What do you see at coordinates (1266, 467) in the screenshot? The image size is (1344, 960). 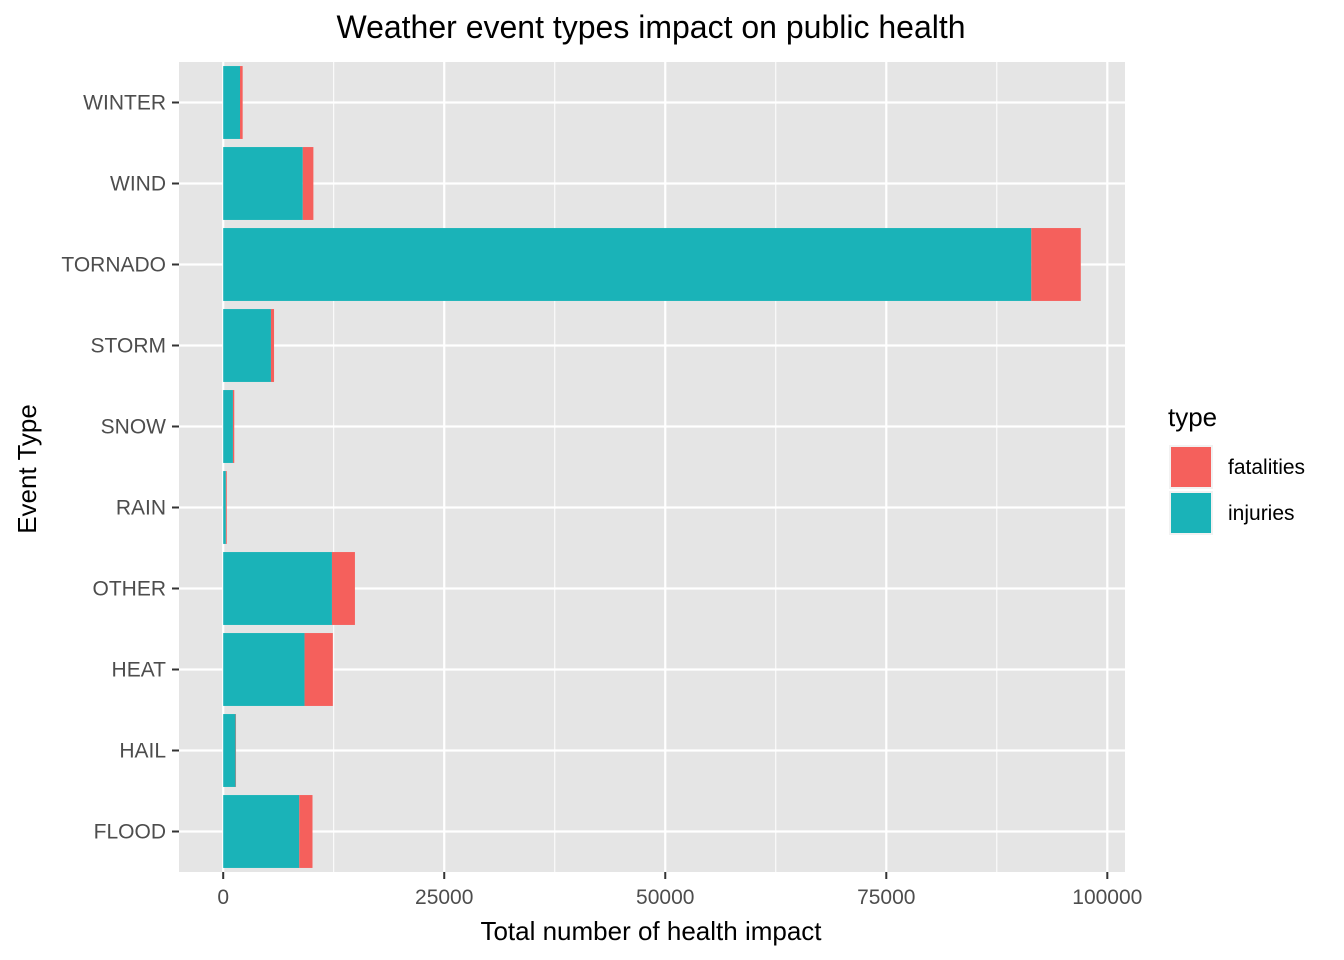 I see `legend-label-fatalities: fatalities` at bounding box center [1266, 467].